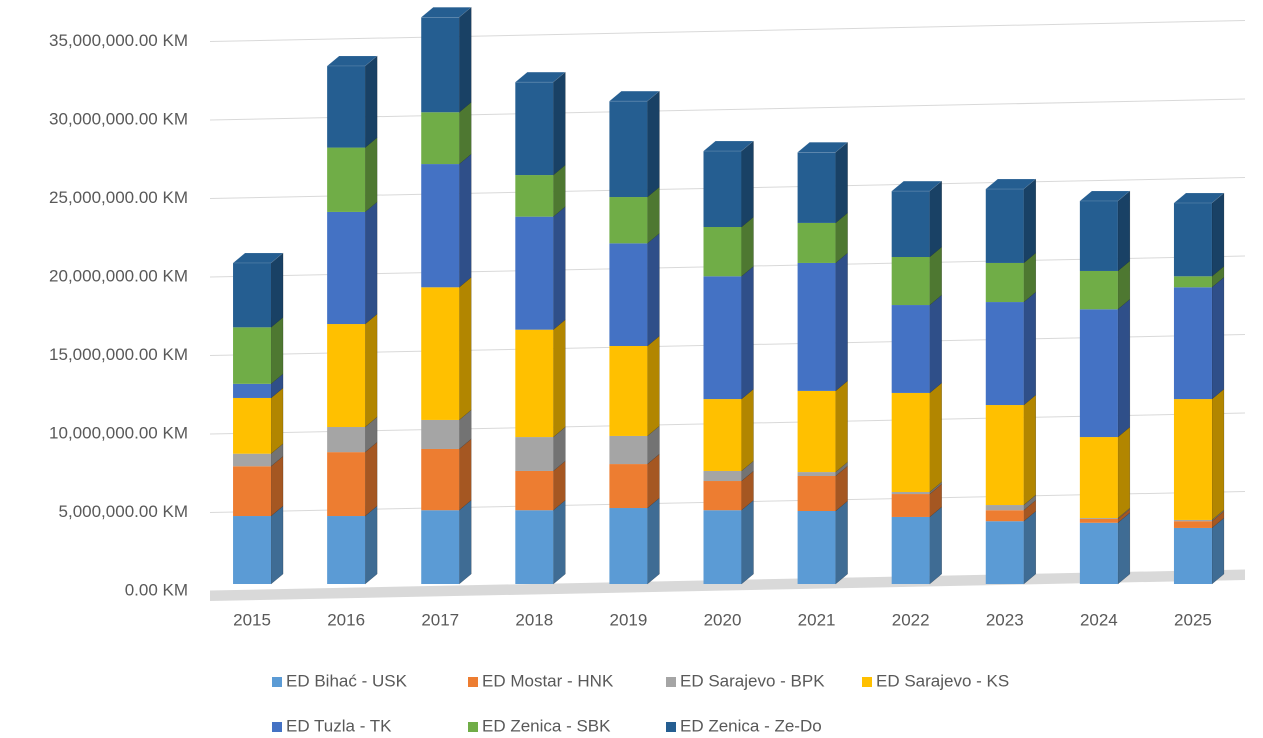 Image resolution: width=1263 pixels, height=738 pixels. Describe the element at coordinates (123, 511) in the screenshot. I see `y-tick-label: 5,000,000.00 KM` at that location.